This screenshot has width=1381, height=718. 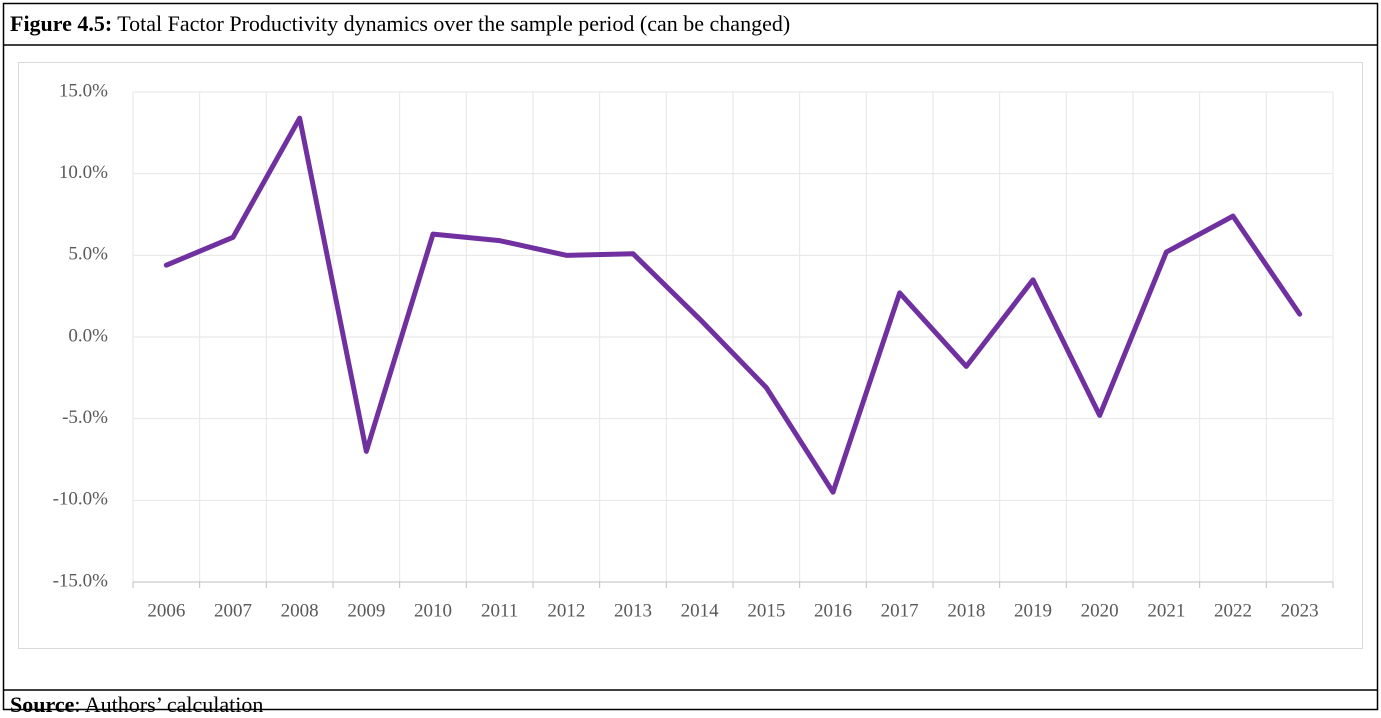 I want to click on x-tick-label: 2018, so click(x=966, y=610).